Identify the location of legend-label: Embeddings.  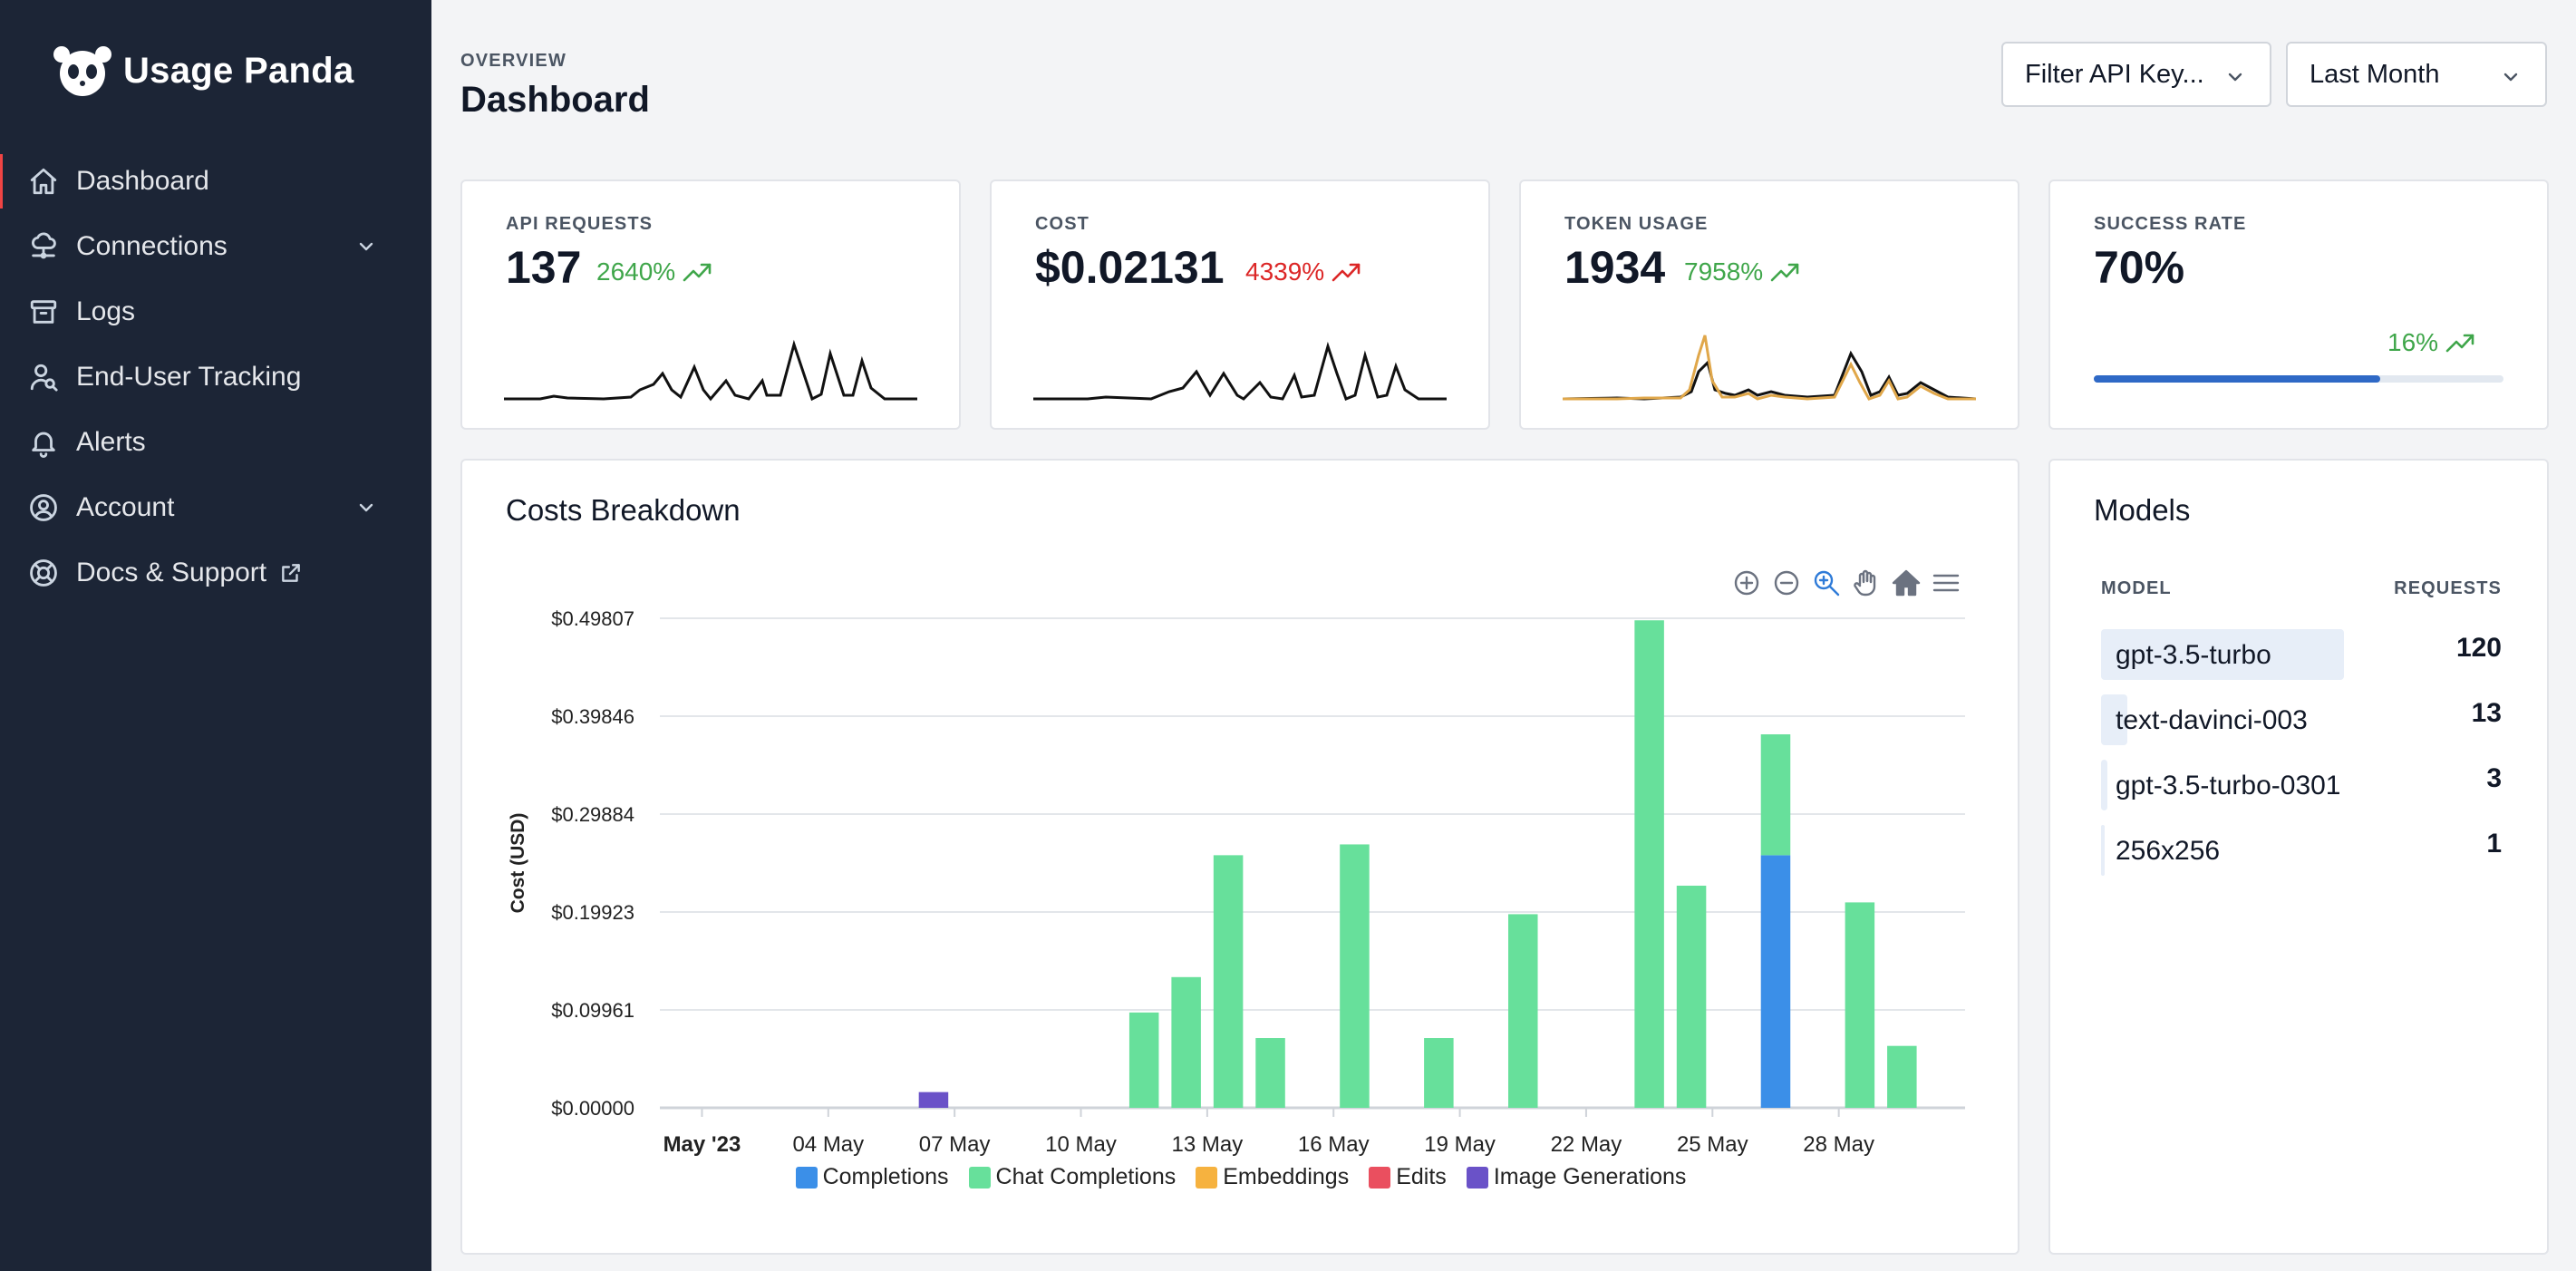
(1286, 1176).